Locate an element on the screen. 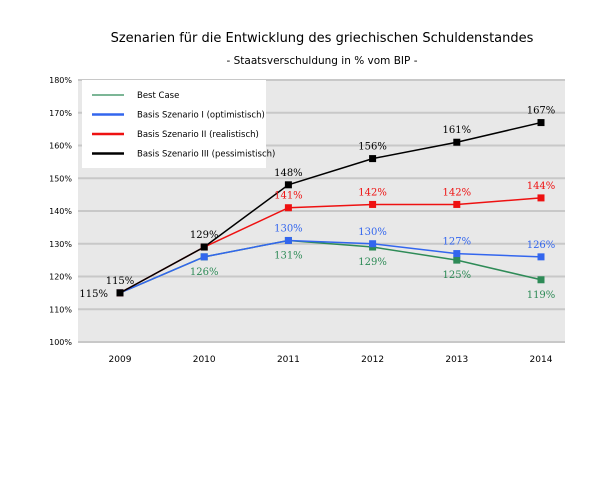 The width and height of the screenshot is (614, 480). legend-label: Best Case is located at coordinates (158, 96).